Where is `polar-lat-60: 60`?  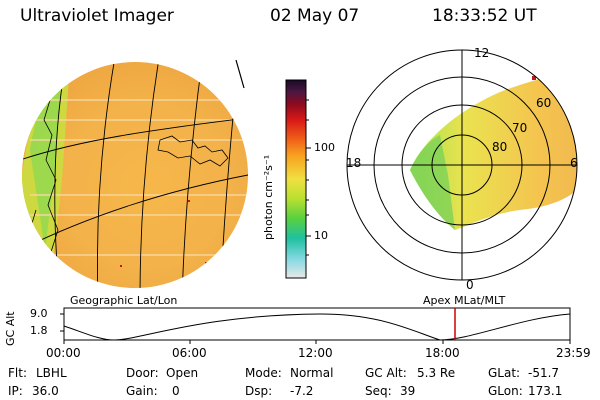 polar-lat-60: 60 is located at coordinates (544, 103).